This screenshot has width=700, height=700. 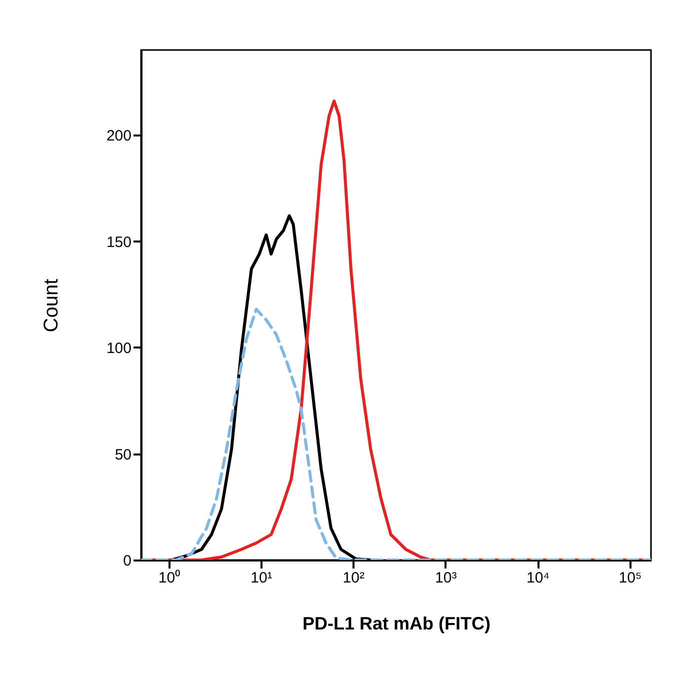 I want to click on x-tick-label: 10¹, so click(x=261, y=578).